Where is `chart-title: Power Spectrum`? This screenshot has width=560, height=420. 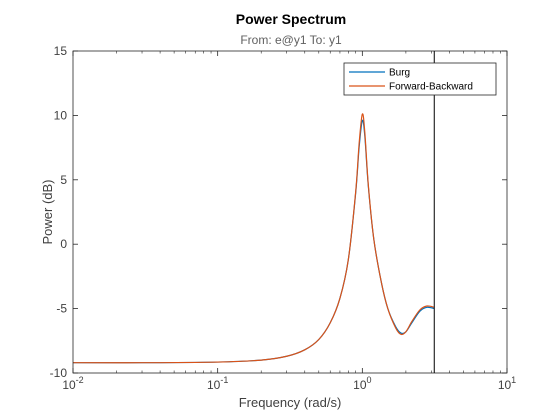 chart-title: Power Spectrum is located at coordinates (291, 19).